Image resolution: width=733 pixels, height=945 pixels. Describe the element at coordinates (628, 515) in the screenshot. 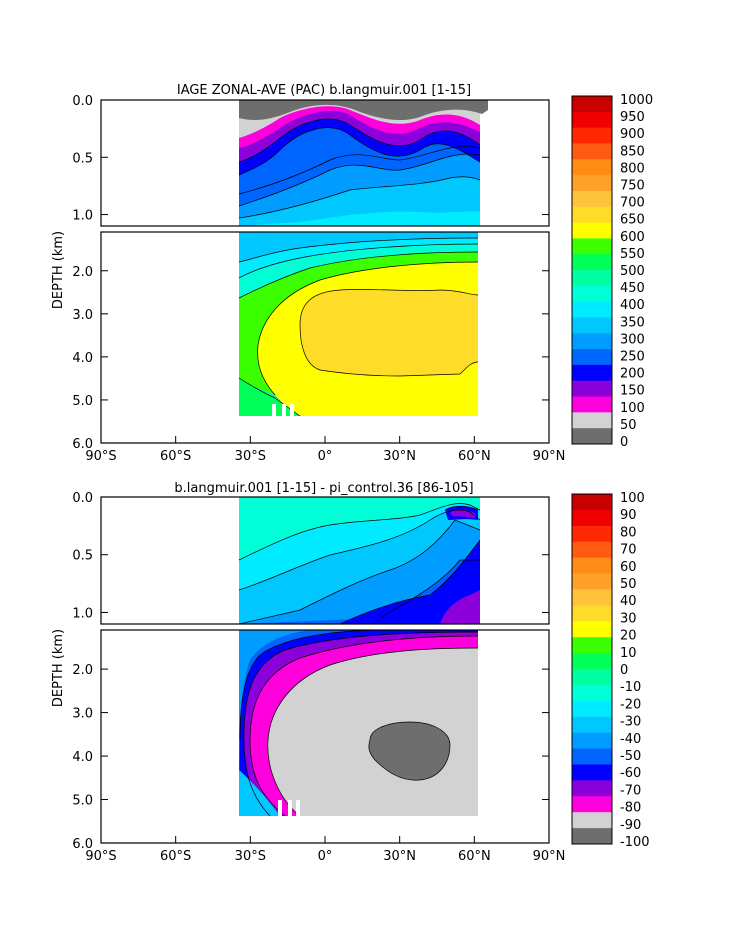

I see `colorbar-label: 90` at that location.